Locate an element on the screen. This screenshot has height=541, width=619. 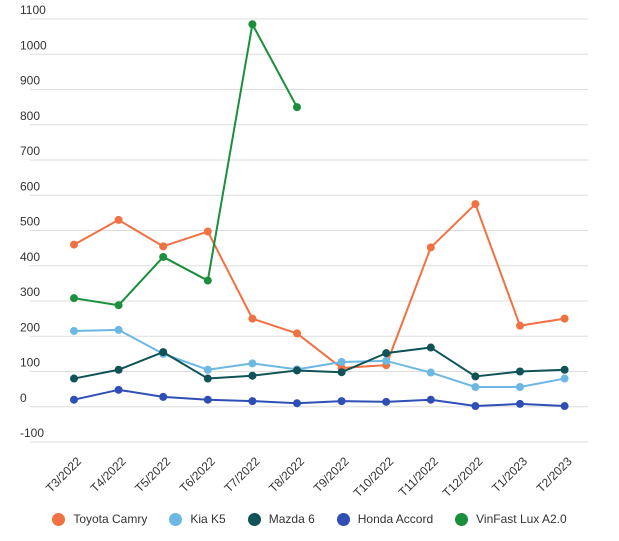
x-tick-label: T11/2022 is located at coordinates (418, 476).